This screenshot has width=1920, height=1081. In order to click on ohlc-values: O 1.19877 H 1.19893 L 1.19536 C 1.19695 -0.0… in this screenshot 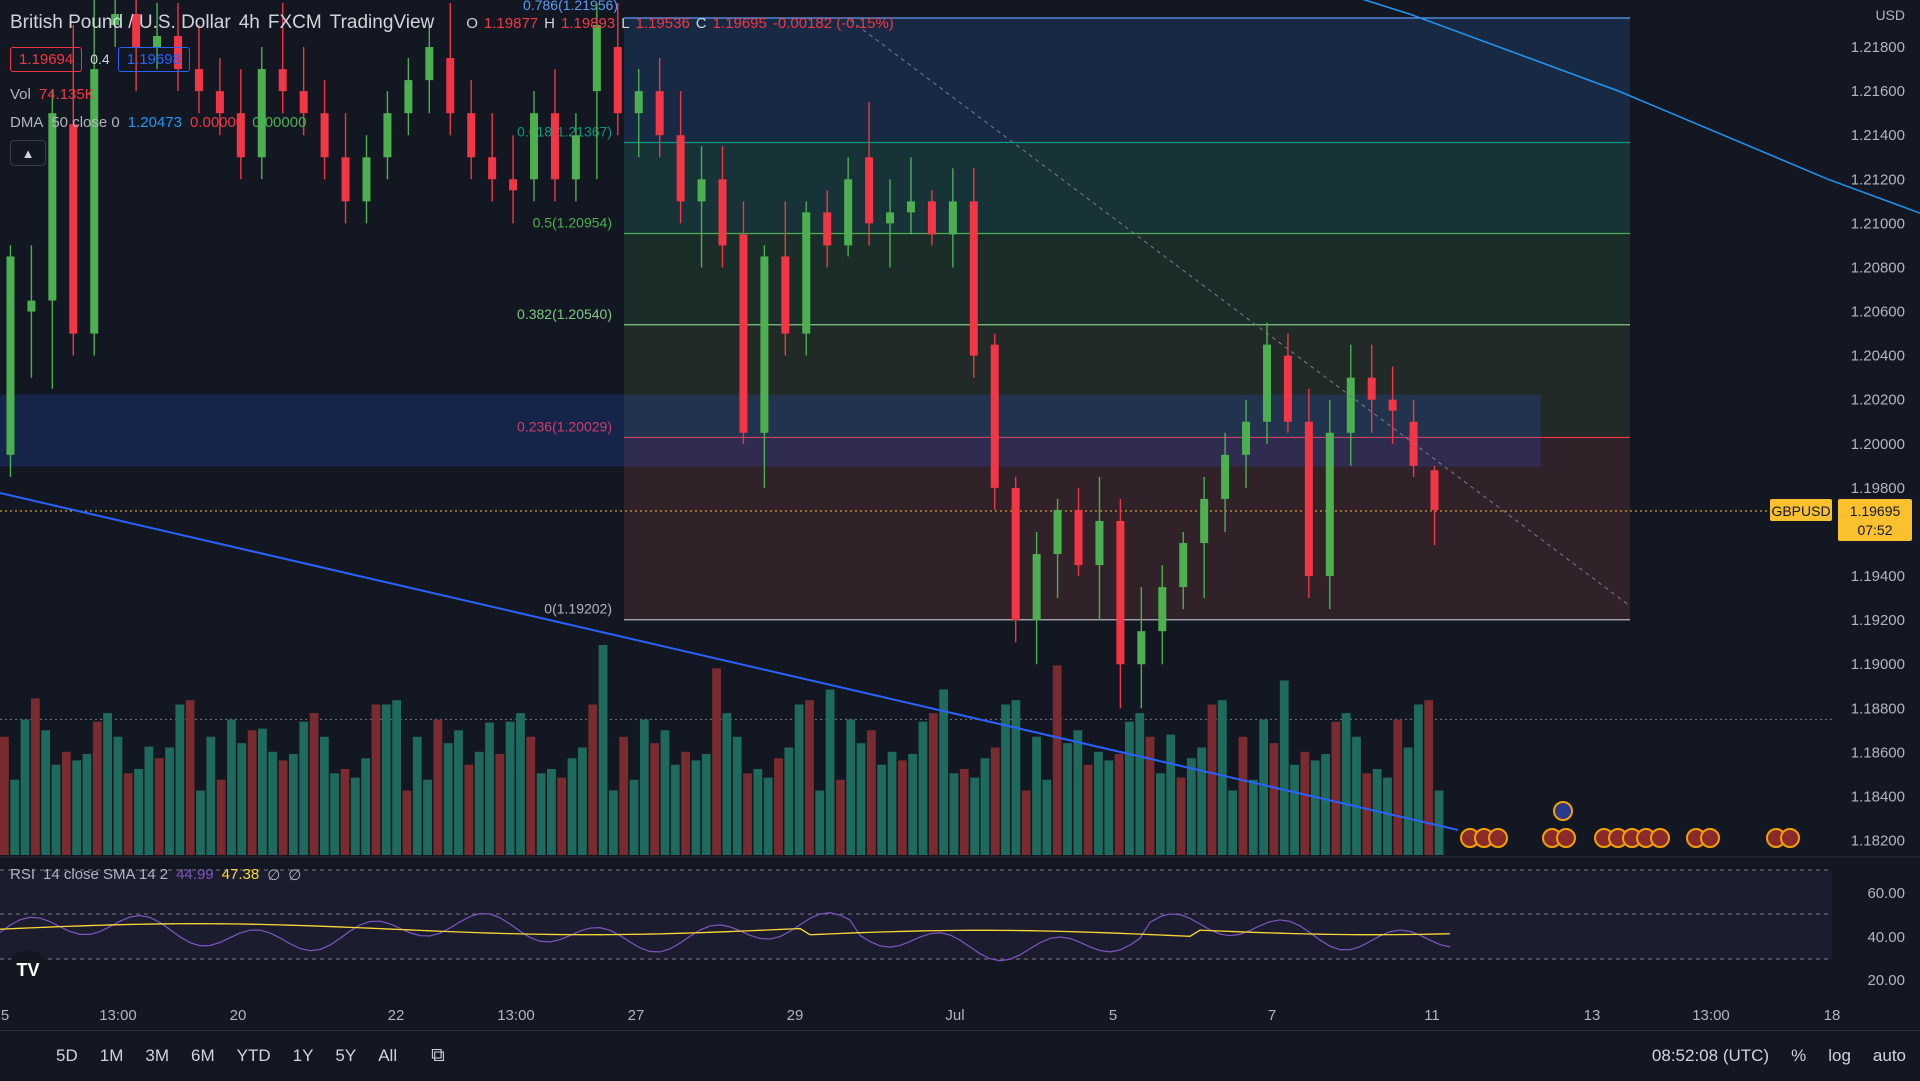, I will do `click(680, 23)`.